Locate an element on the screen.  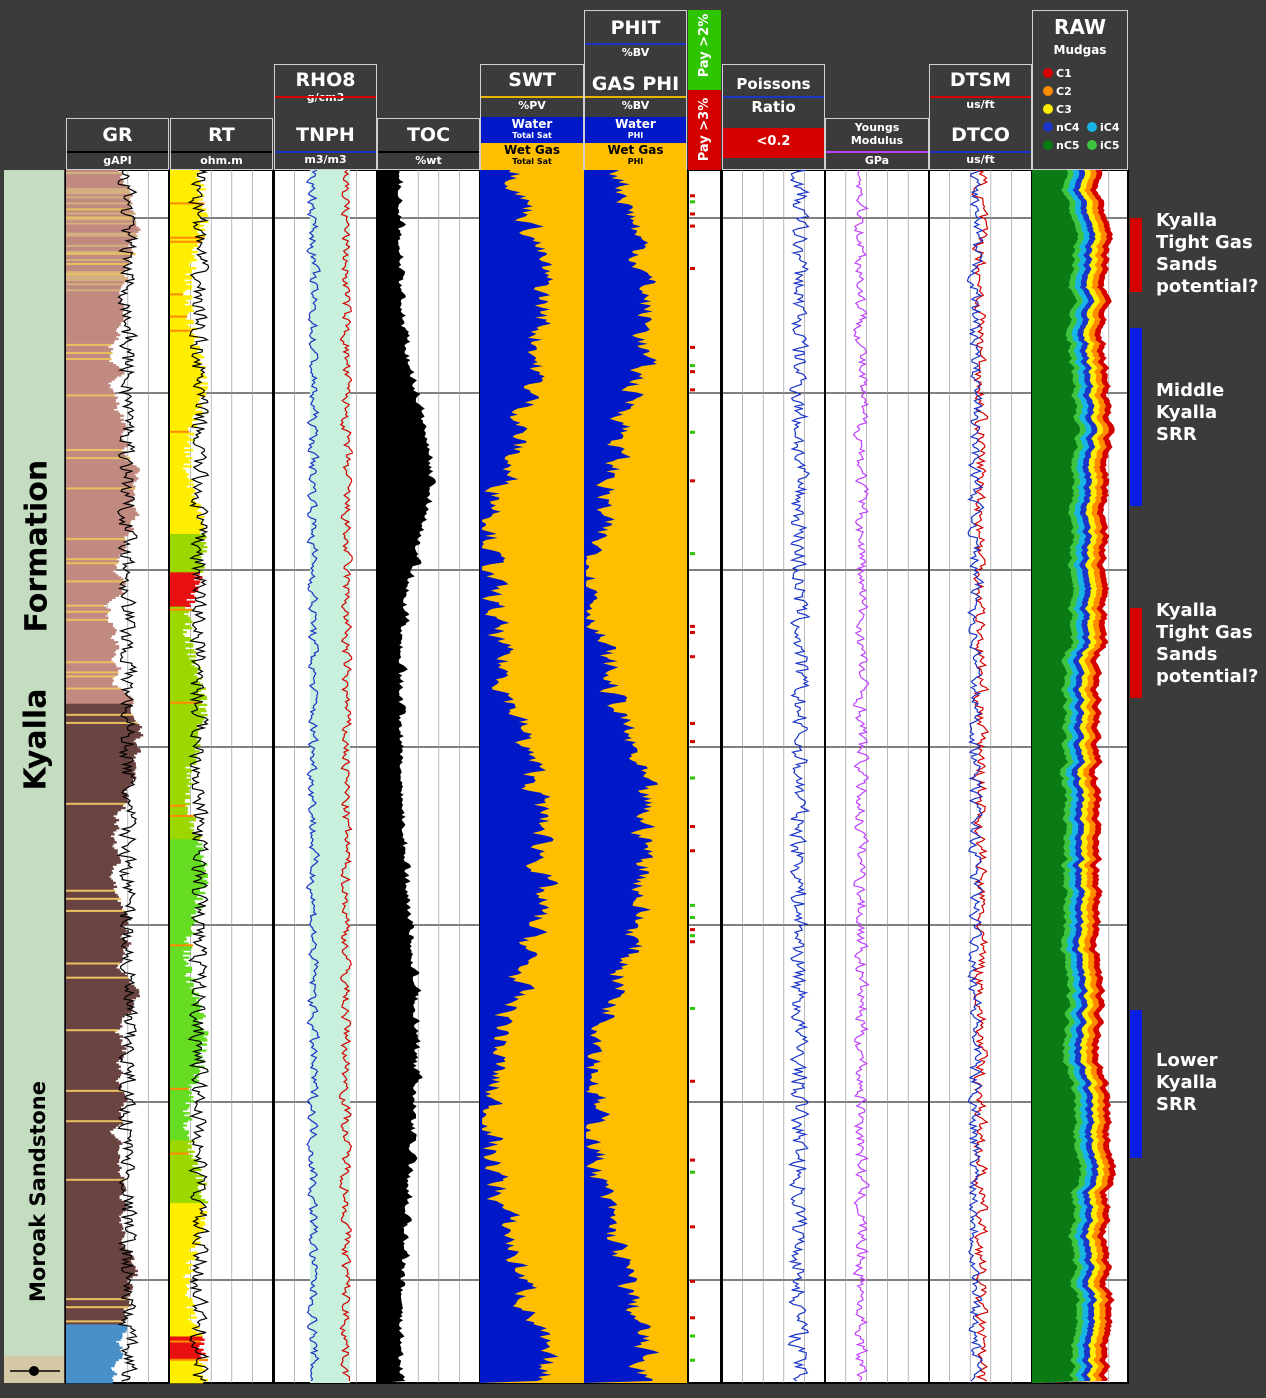
legend-label: C1 is located at coordinates (1064, 73).